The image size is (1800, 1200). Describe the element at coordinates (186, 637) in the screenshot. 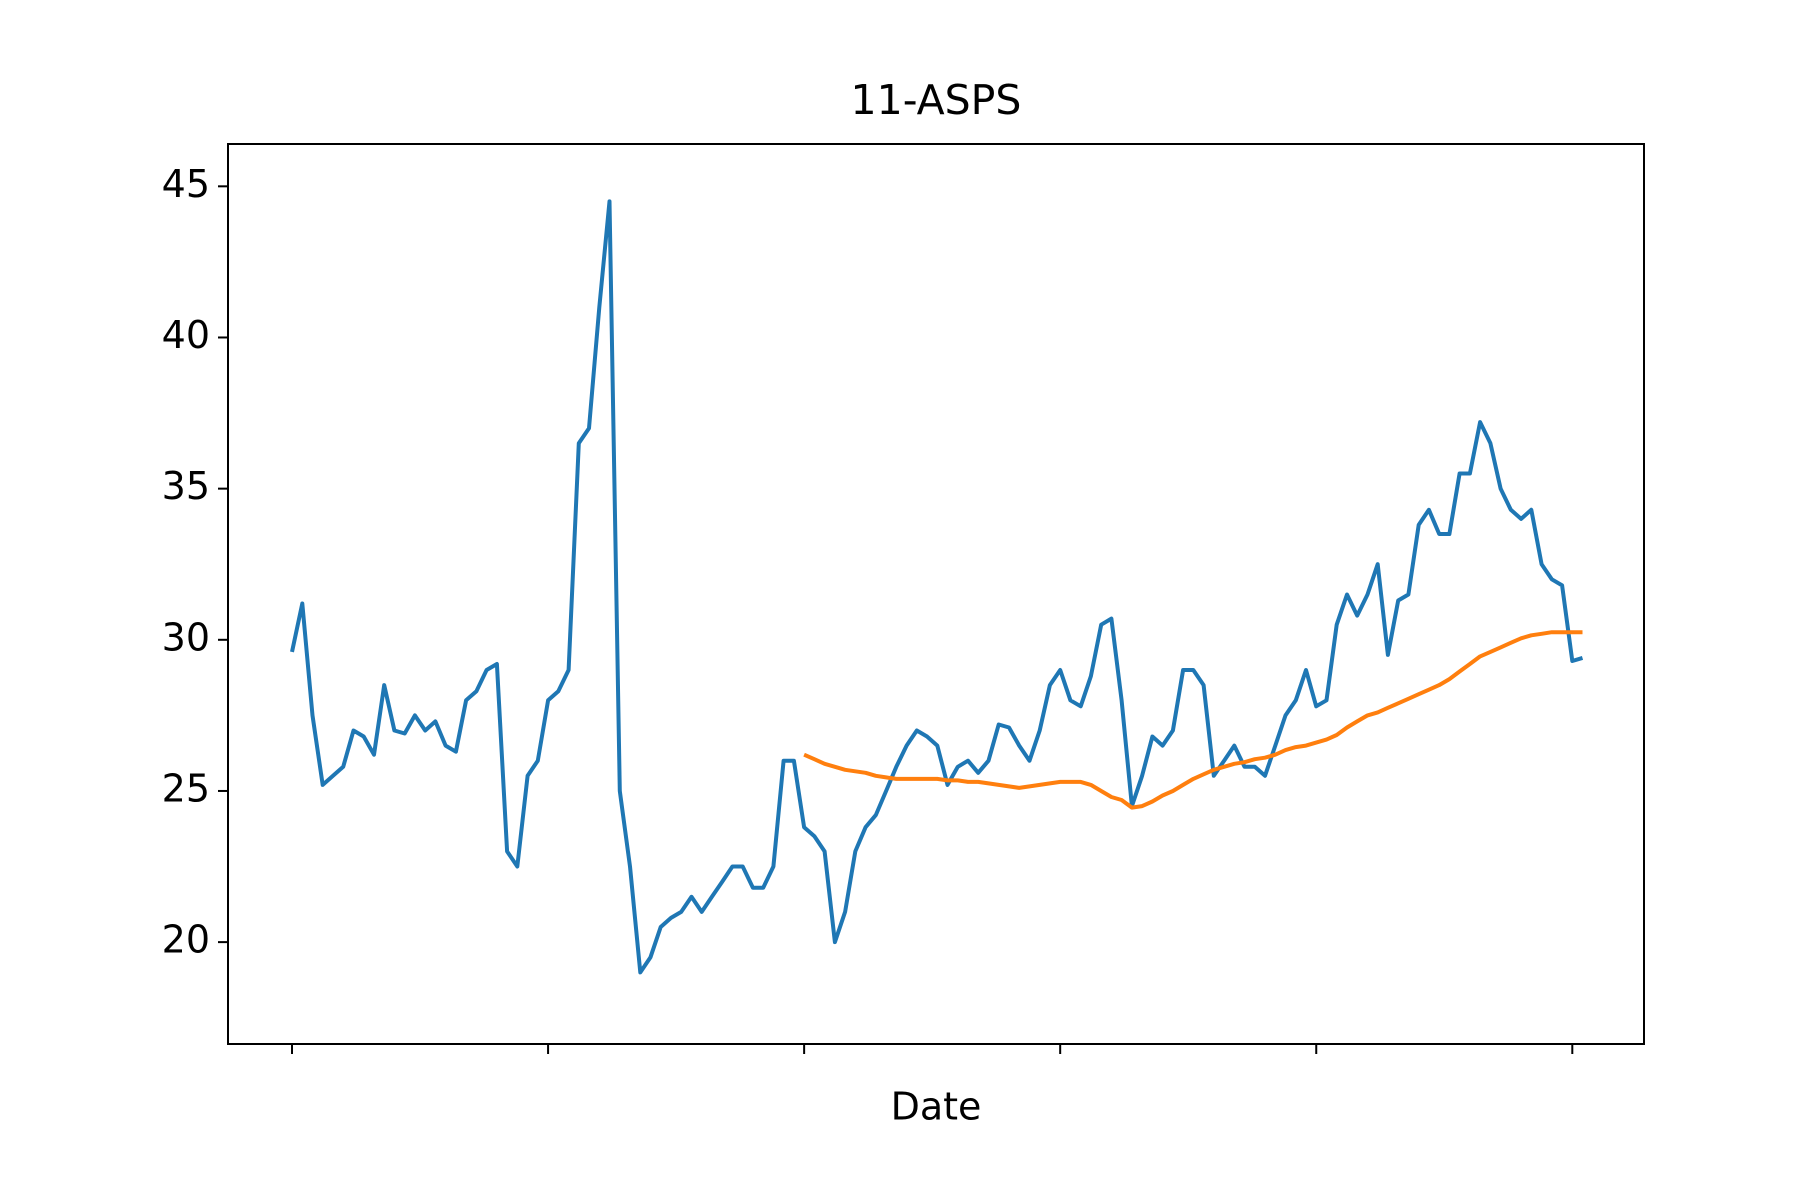

I see `y-tick-label: 30` at that location.